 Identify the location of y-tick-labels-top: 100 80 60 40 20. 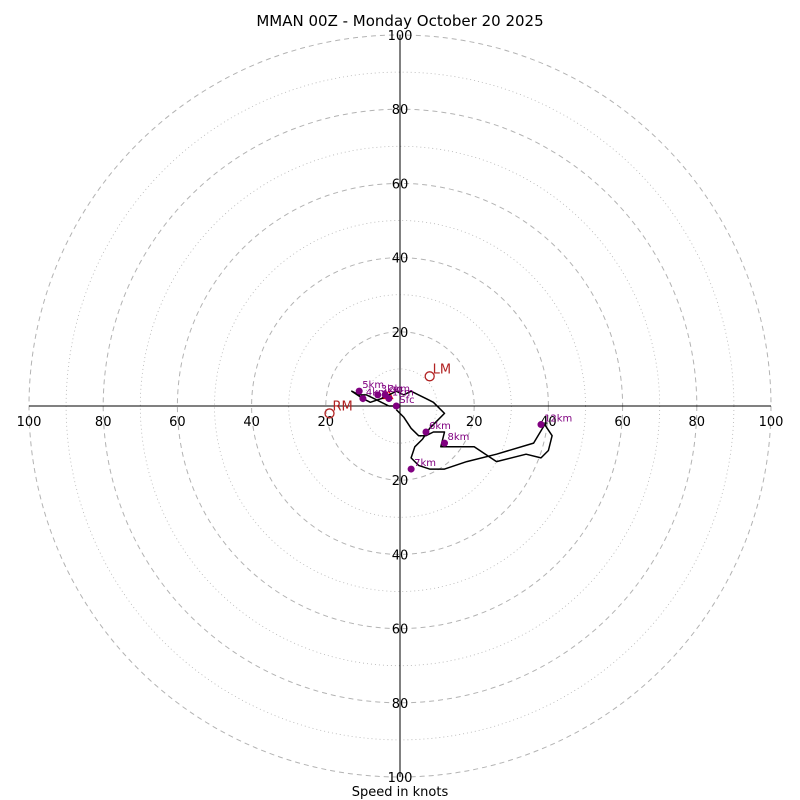
(400, 185).